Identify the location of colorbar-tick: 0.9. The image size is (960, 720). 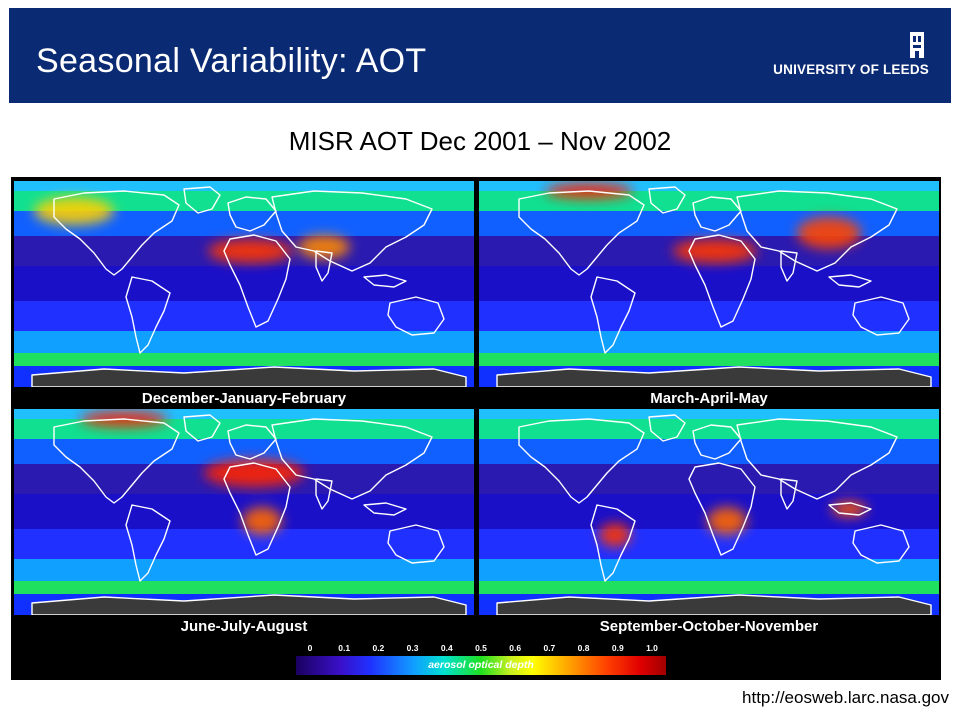
(617, 648).